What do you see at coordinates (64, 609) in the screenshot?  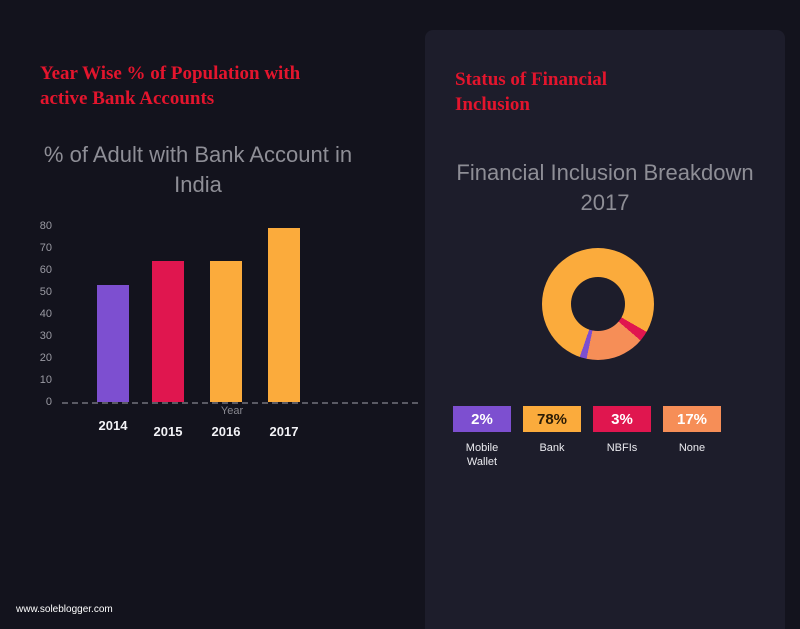 I see `footer-url: www.soleblogger.com` at bounding box center [64, 609].